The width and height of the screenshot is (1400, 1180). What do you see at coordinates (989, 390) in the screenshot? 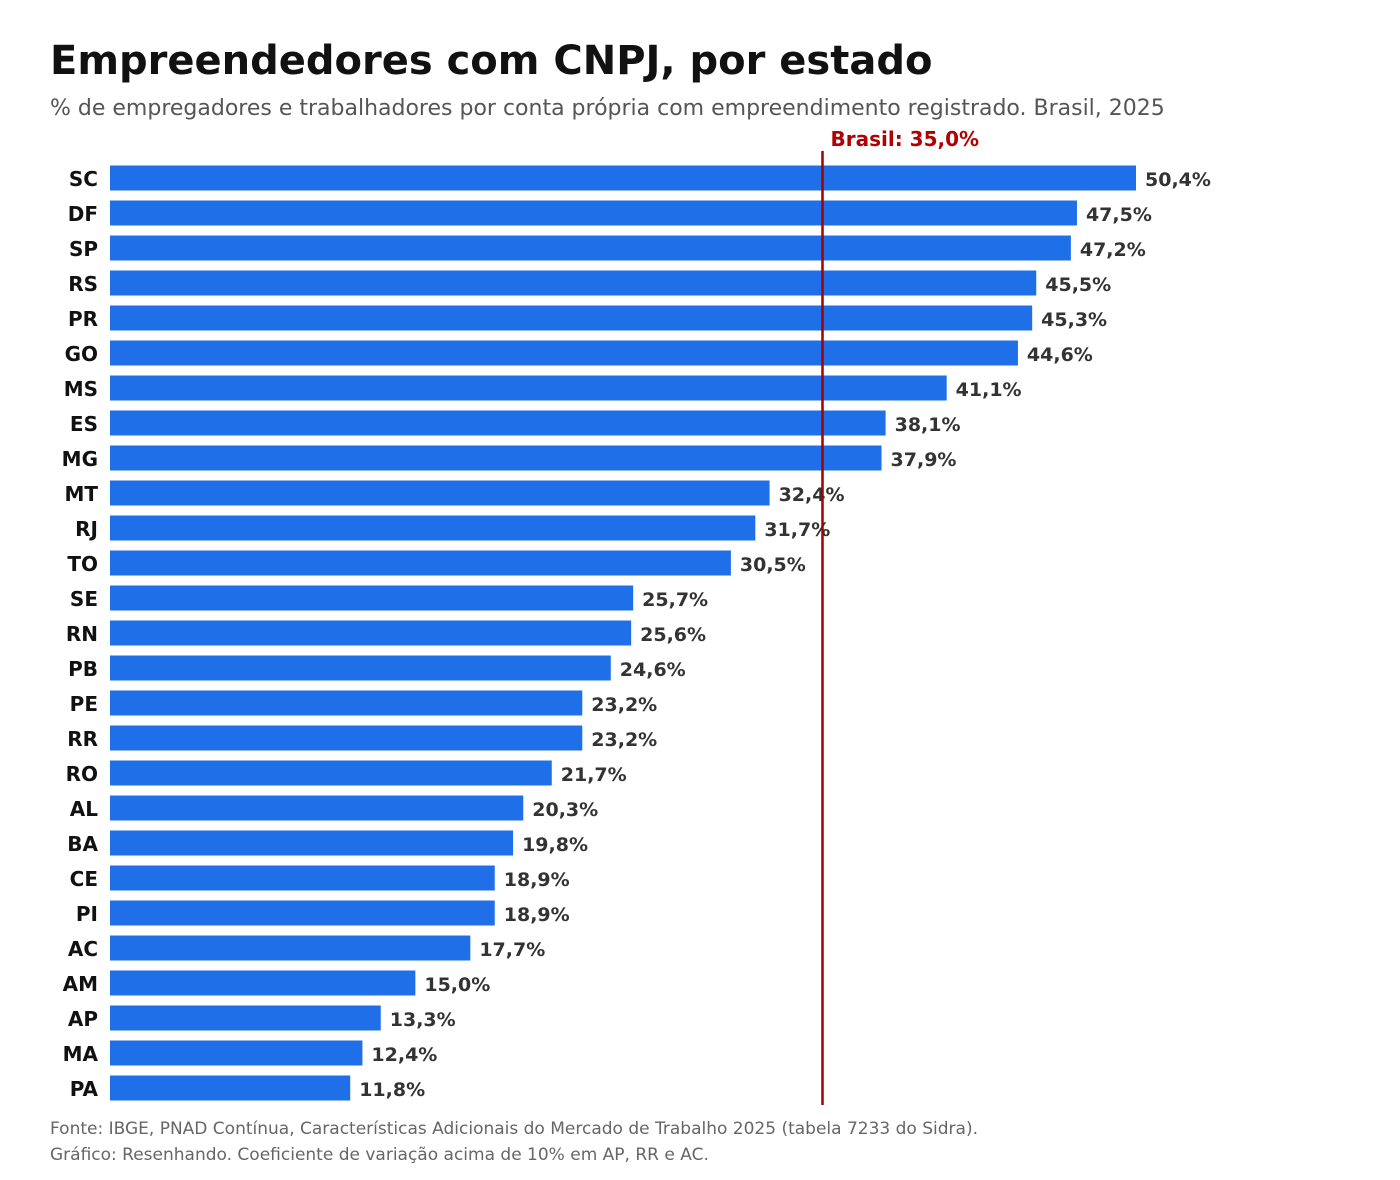
I see `value-label-ms: 41,1%` at bounding box center [989, 390].